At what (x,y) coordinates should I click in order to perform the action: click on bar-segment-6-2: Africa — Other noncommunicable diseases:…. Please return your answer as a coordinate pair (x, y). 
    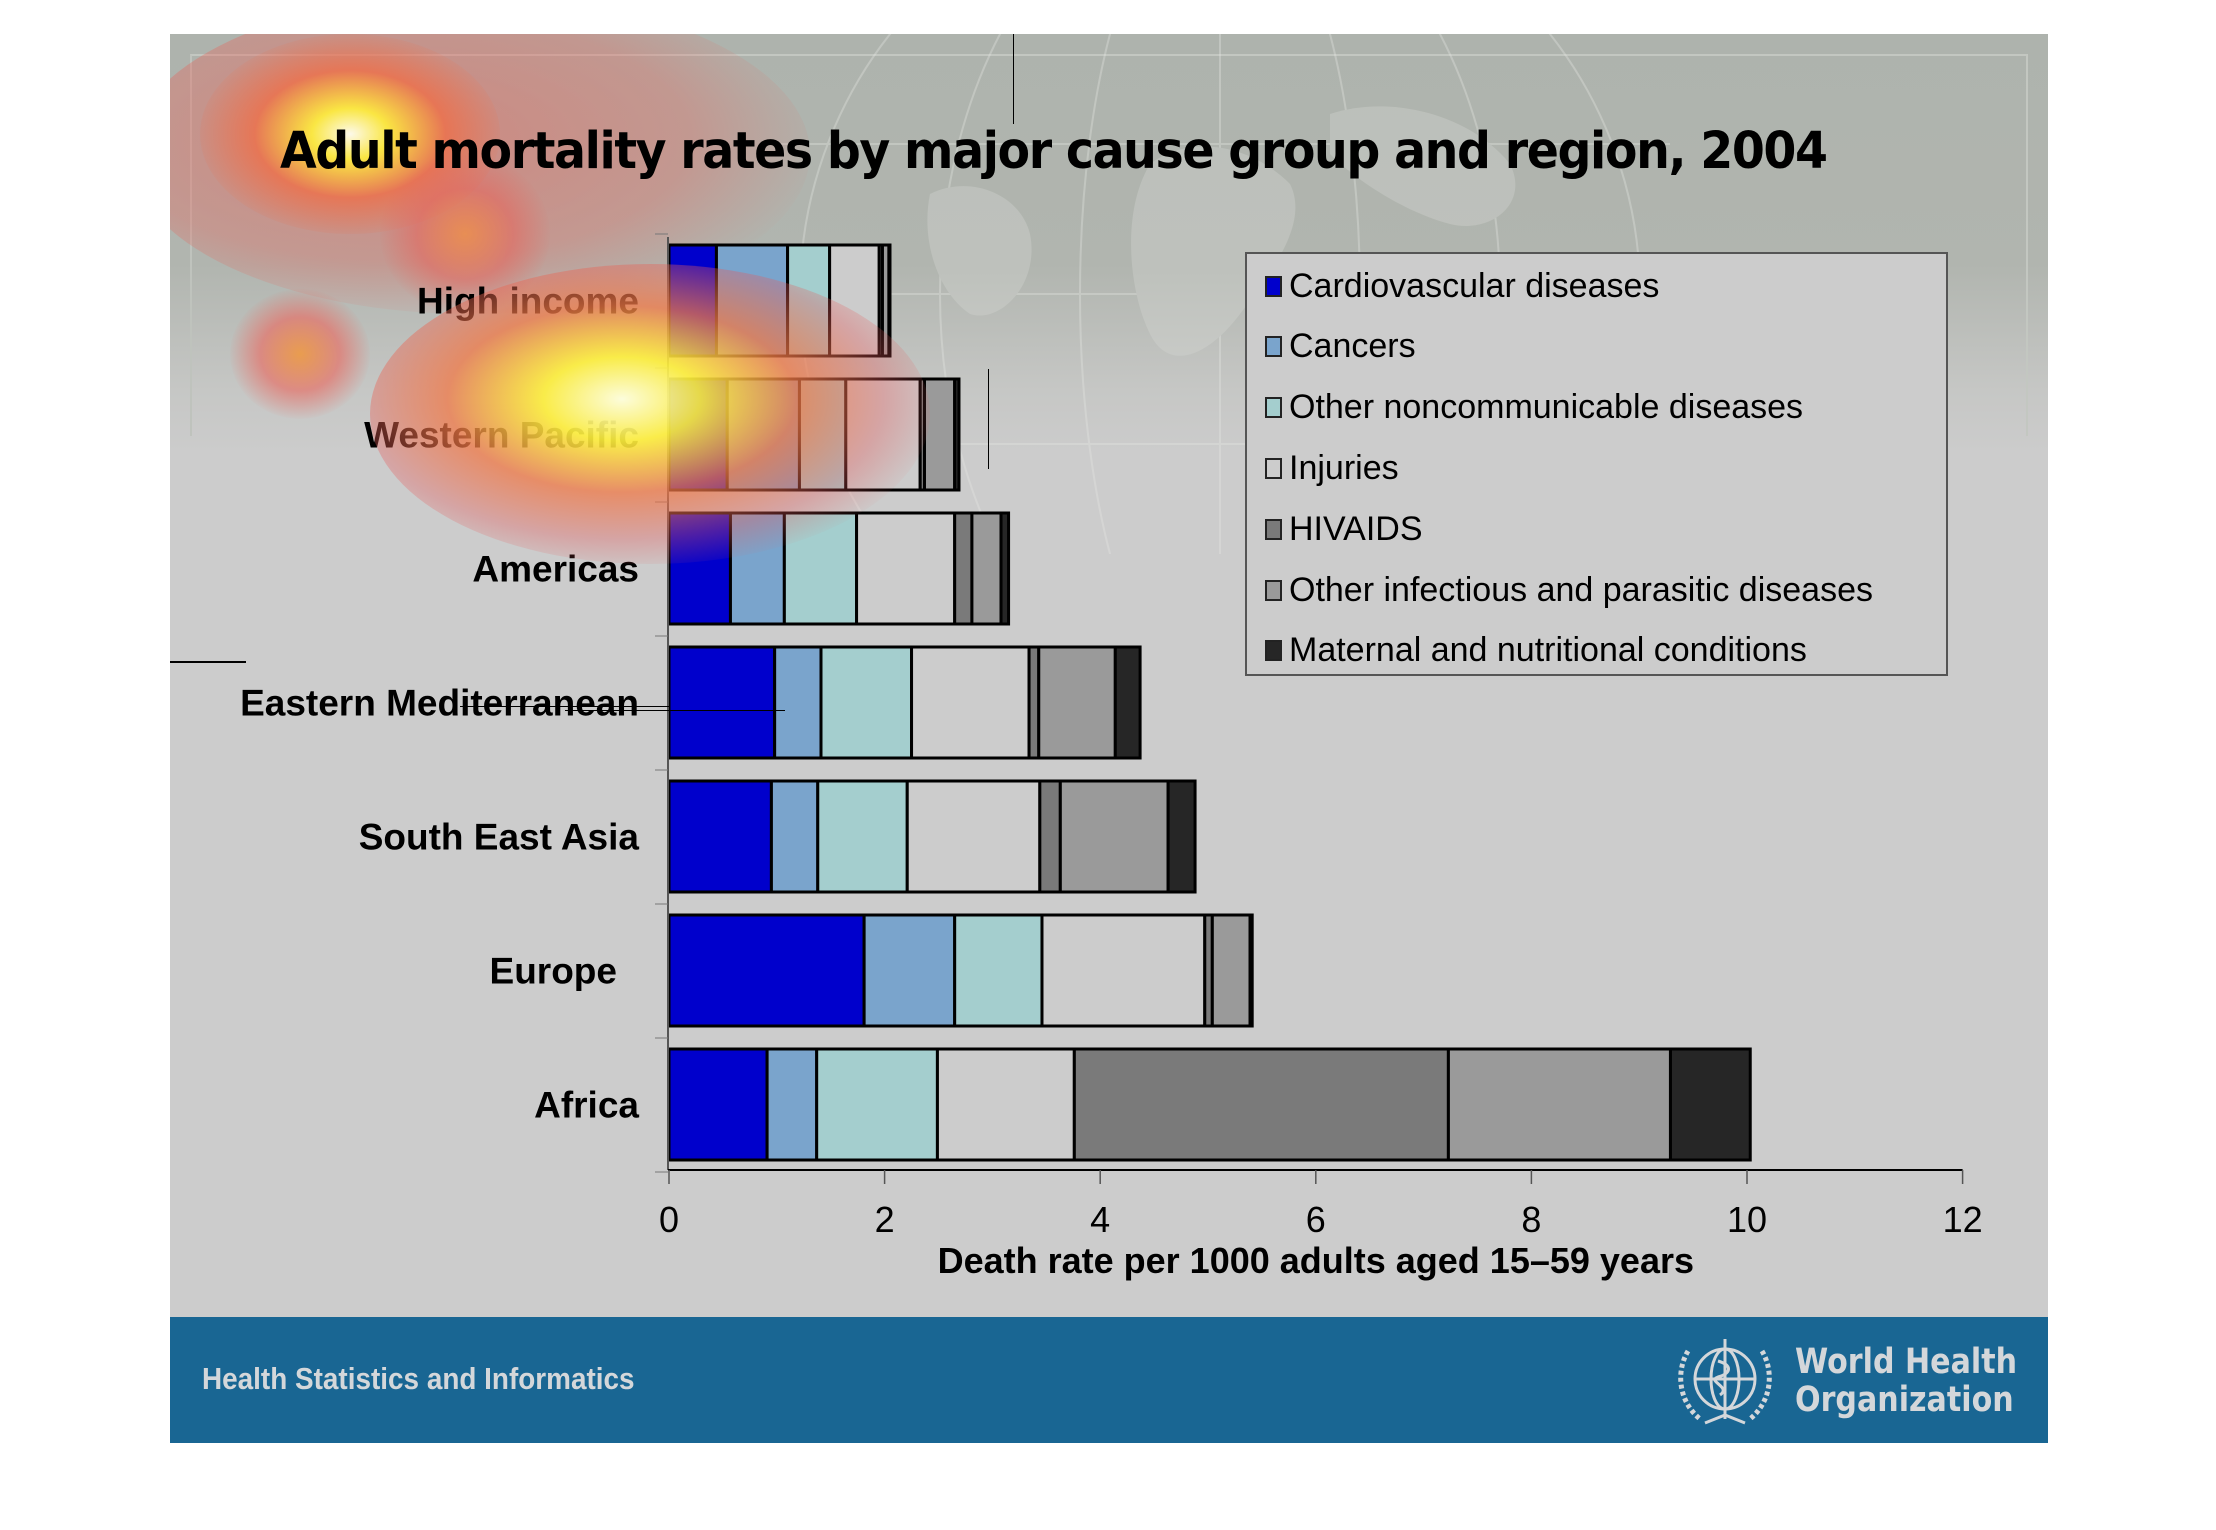
    Looking at the image, I should click on (877, 1104).